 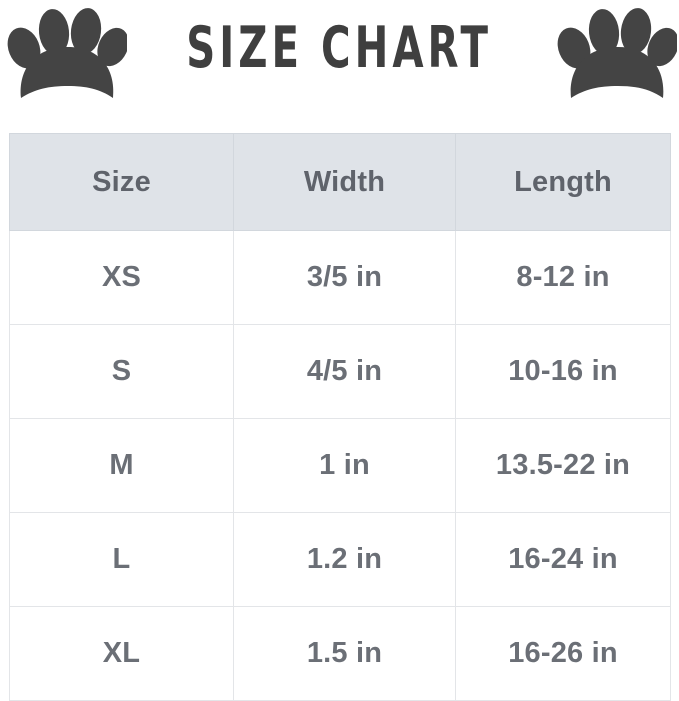 I want to click on column-header-size: Size, so click(x=121, y=182).